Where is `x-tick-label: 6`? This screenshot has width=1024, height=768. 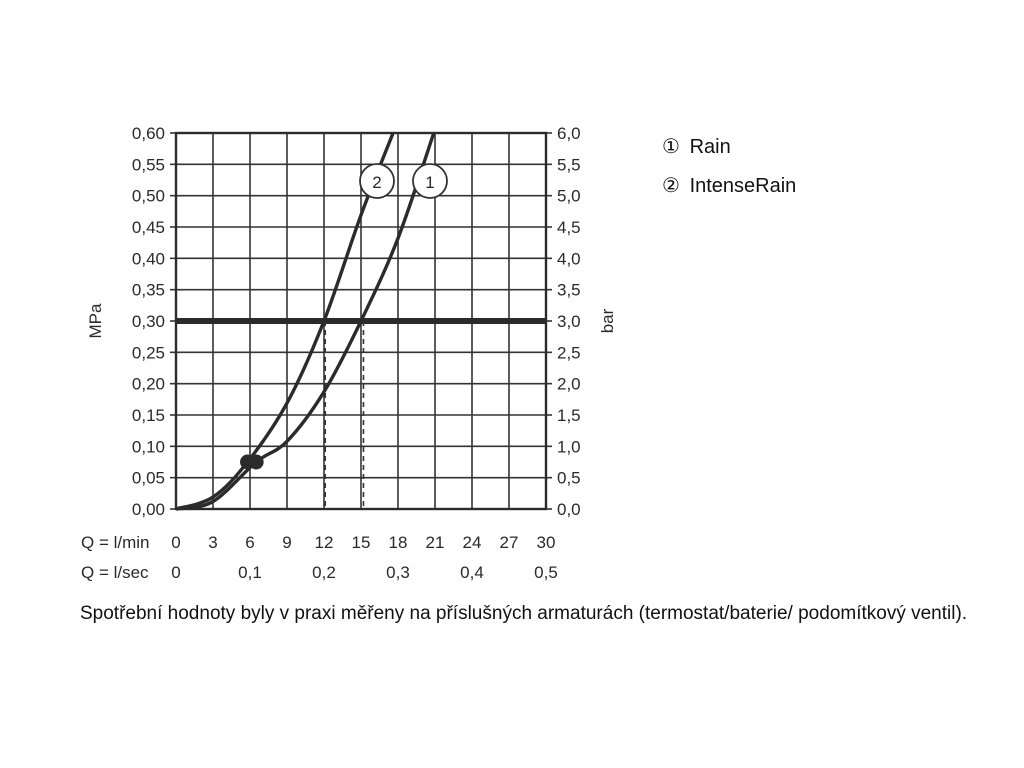
x-tick-label: 6 is located at coordinates (249, 542).